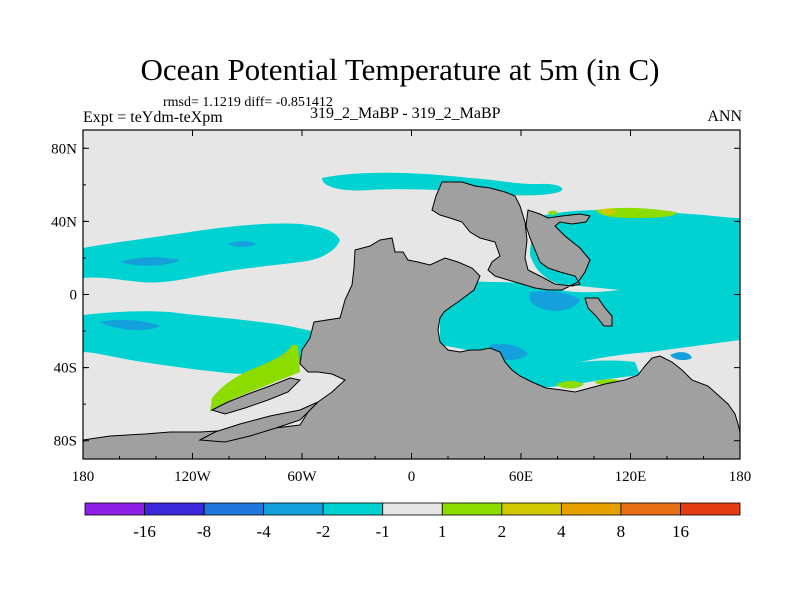 The image size is (800, 600). Describe the element at coordinates (193, 477) in the screenshot. I see `x-tick-label: 120W` at that location.